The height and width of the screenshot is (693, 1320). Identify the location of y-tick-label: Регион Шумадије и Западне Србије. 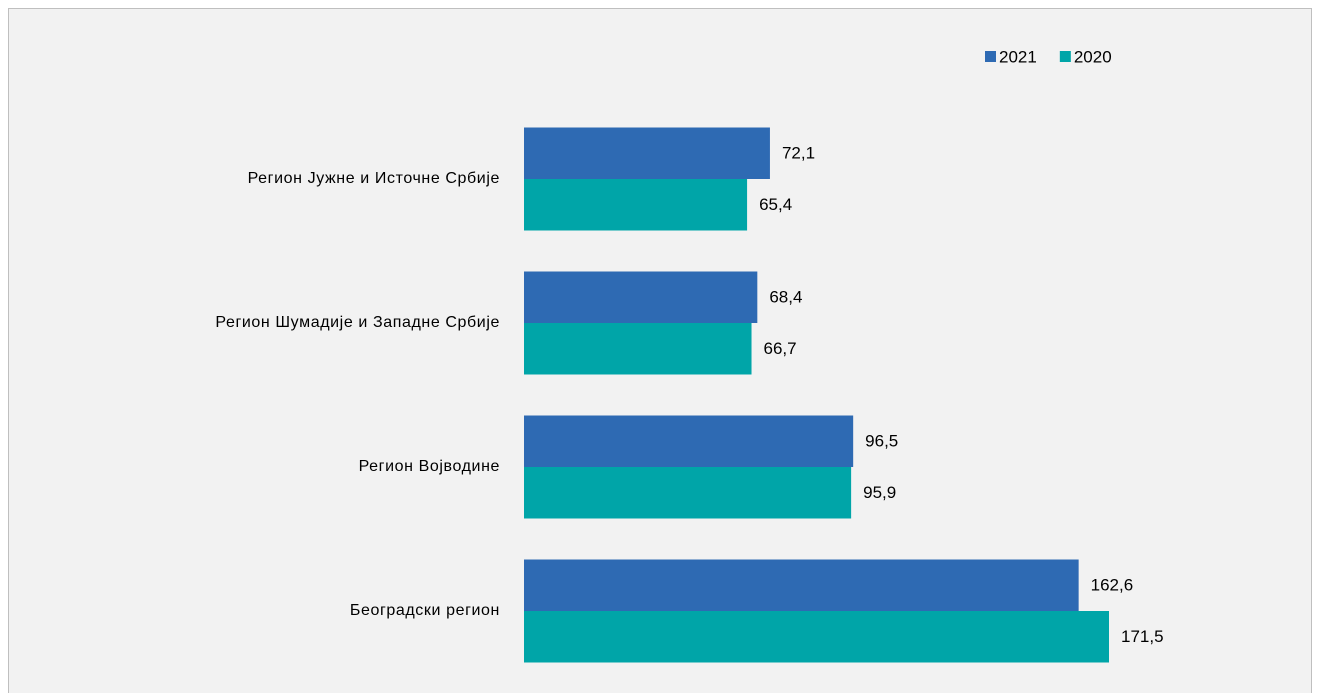
(357, 322).